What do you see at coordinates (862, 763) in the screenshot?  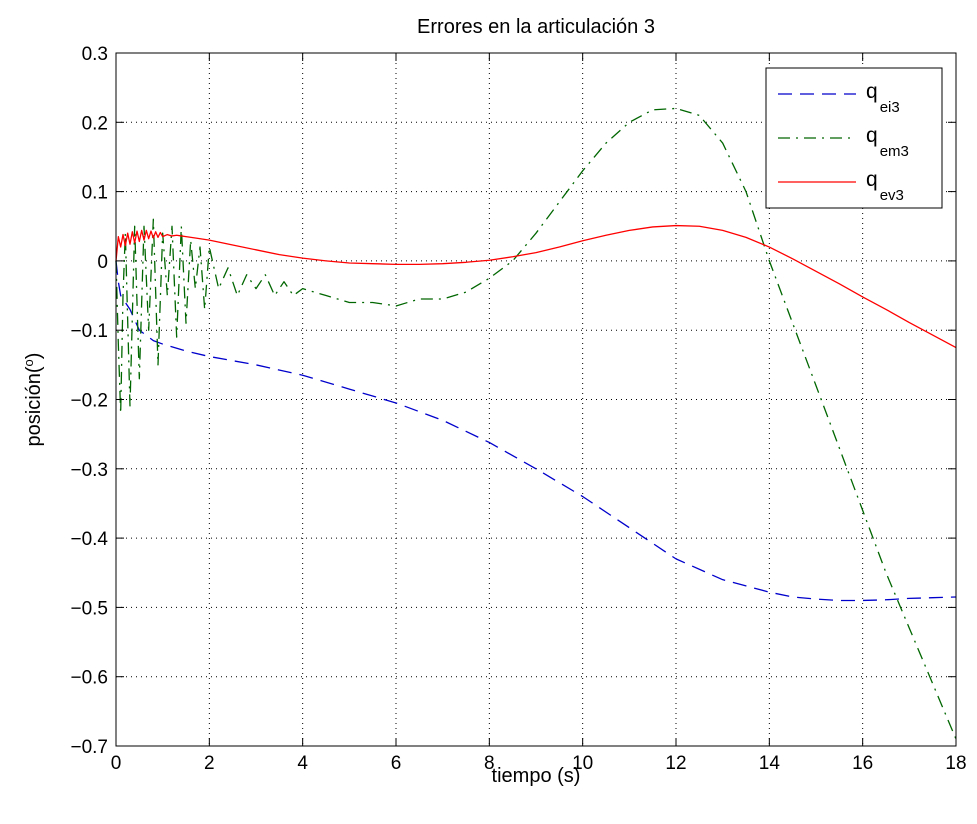 I see `x-tick-label: 16` at bounding box center [862, 763].